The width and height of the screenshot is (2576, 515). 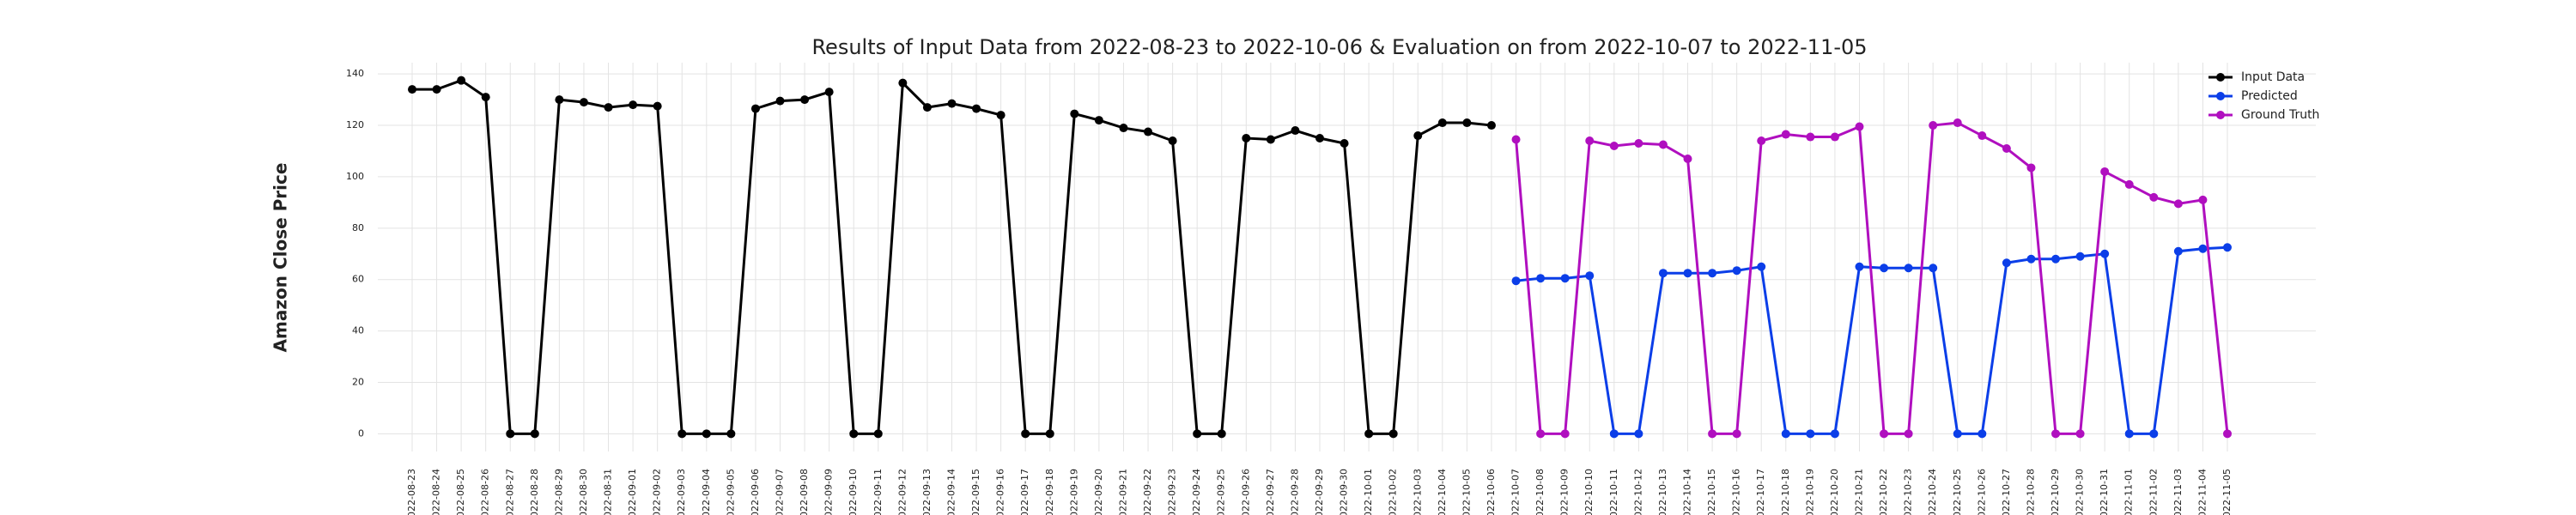 What do you see at coordinates (632, 492) in the screenshot?
I see `x-tick-label: 2022-09-01` at bounding box center [632, 492].